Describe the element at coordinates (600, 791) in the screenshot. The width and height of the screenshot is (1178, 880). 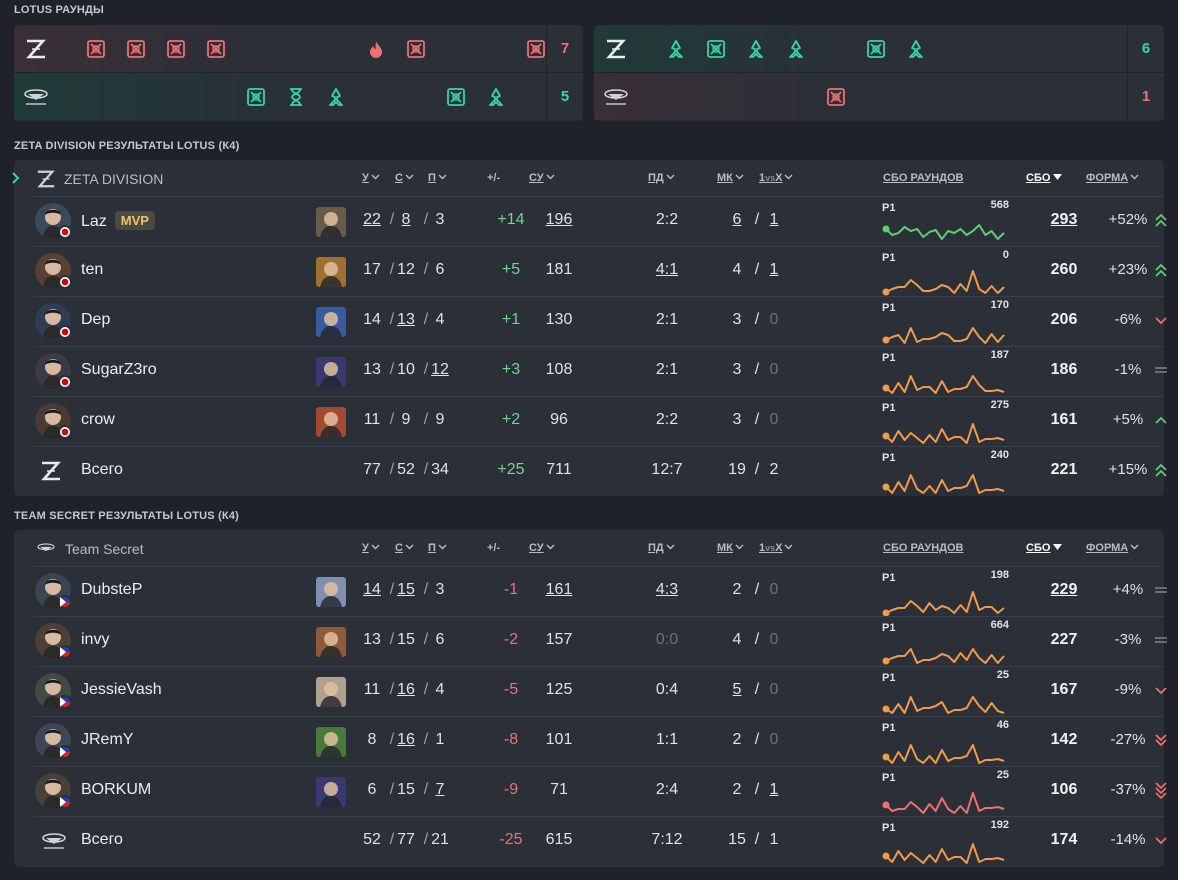
I see `player-row: BORKUM 6/15/7 -9 71 2:4 2/1 Р1 25 106 -37%` at that location.